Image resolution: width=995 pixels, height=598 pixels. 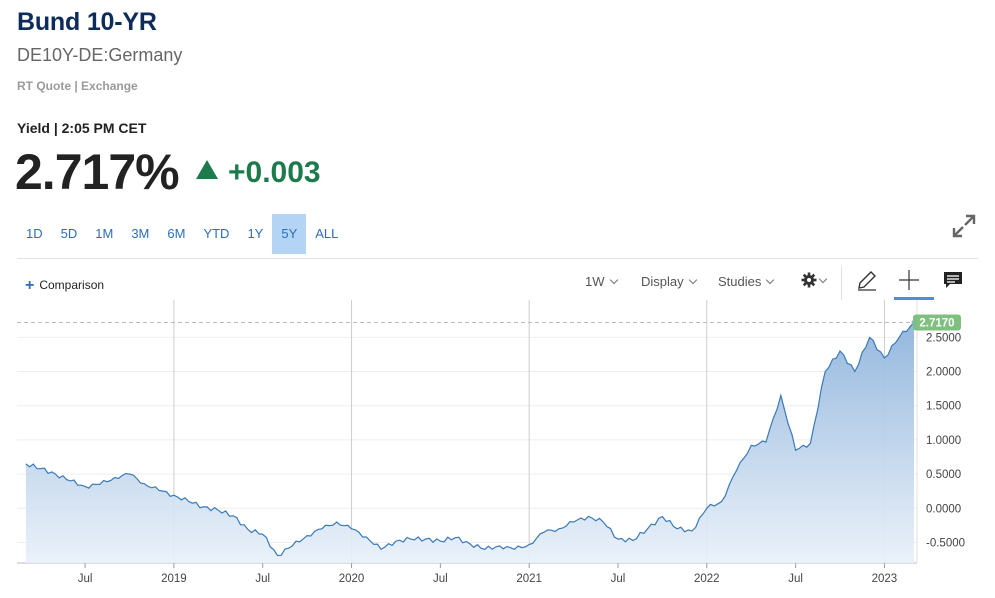 What do you see at coordinates (943, 509) in the screenshot?
I see `y-tick-label: 0.0000` at bounding box center [943, 509].